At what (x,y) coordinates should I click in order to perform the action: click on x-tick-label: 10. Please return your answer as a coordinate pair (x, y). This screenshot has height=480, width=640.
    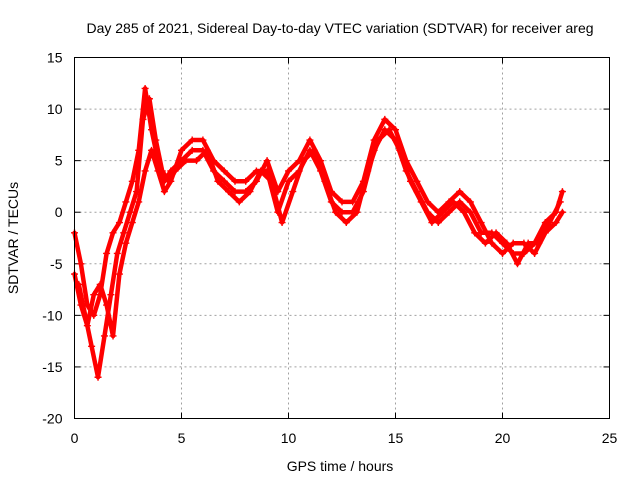
    Looking at the image, I should click on (289, 438).